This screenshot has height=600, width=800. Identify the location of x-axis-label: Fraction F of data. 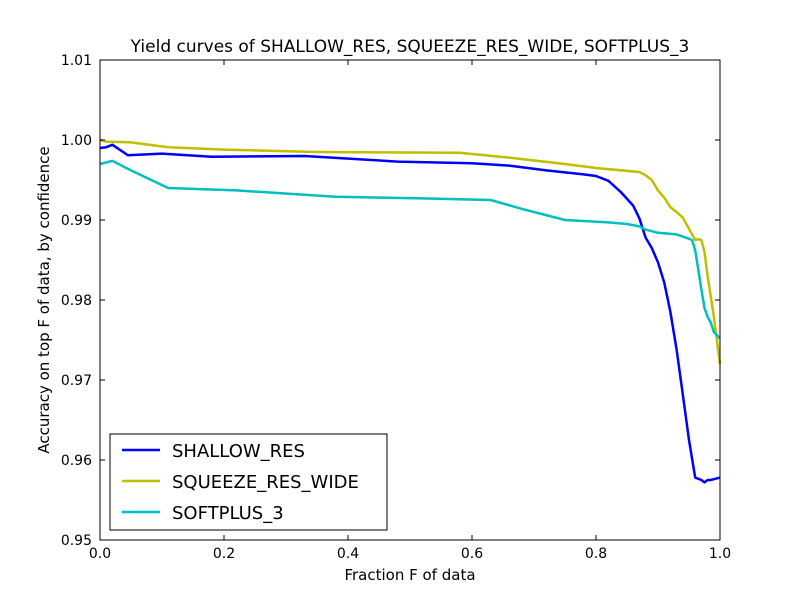
(409, 575).